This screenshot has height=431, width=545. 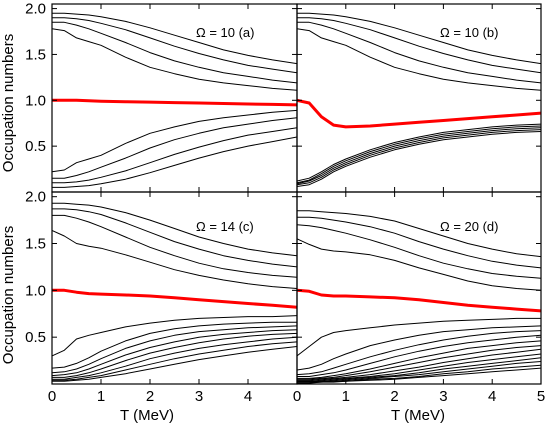 I want to click on panel-label: Ω = 20 (d), so click(x=469, y=226).